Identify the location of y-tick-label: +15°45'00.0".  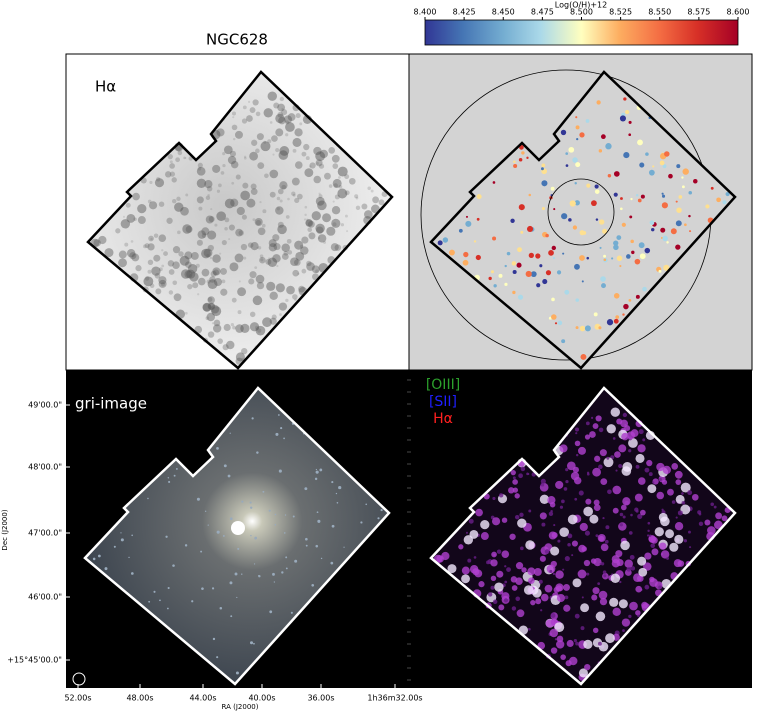
(34, 660).